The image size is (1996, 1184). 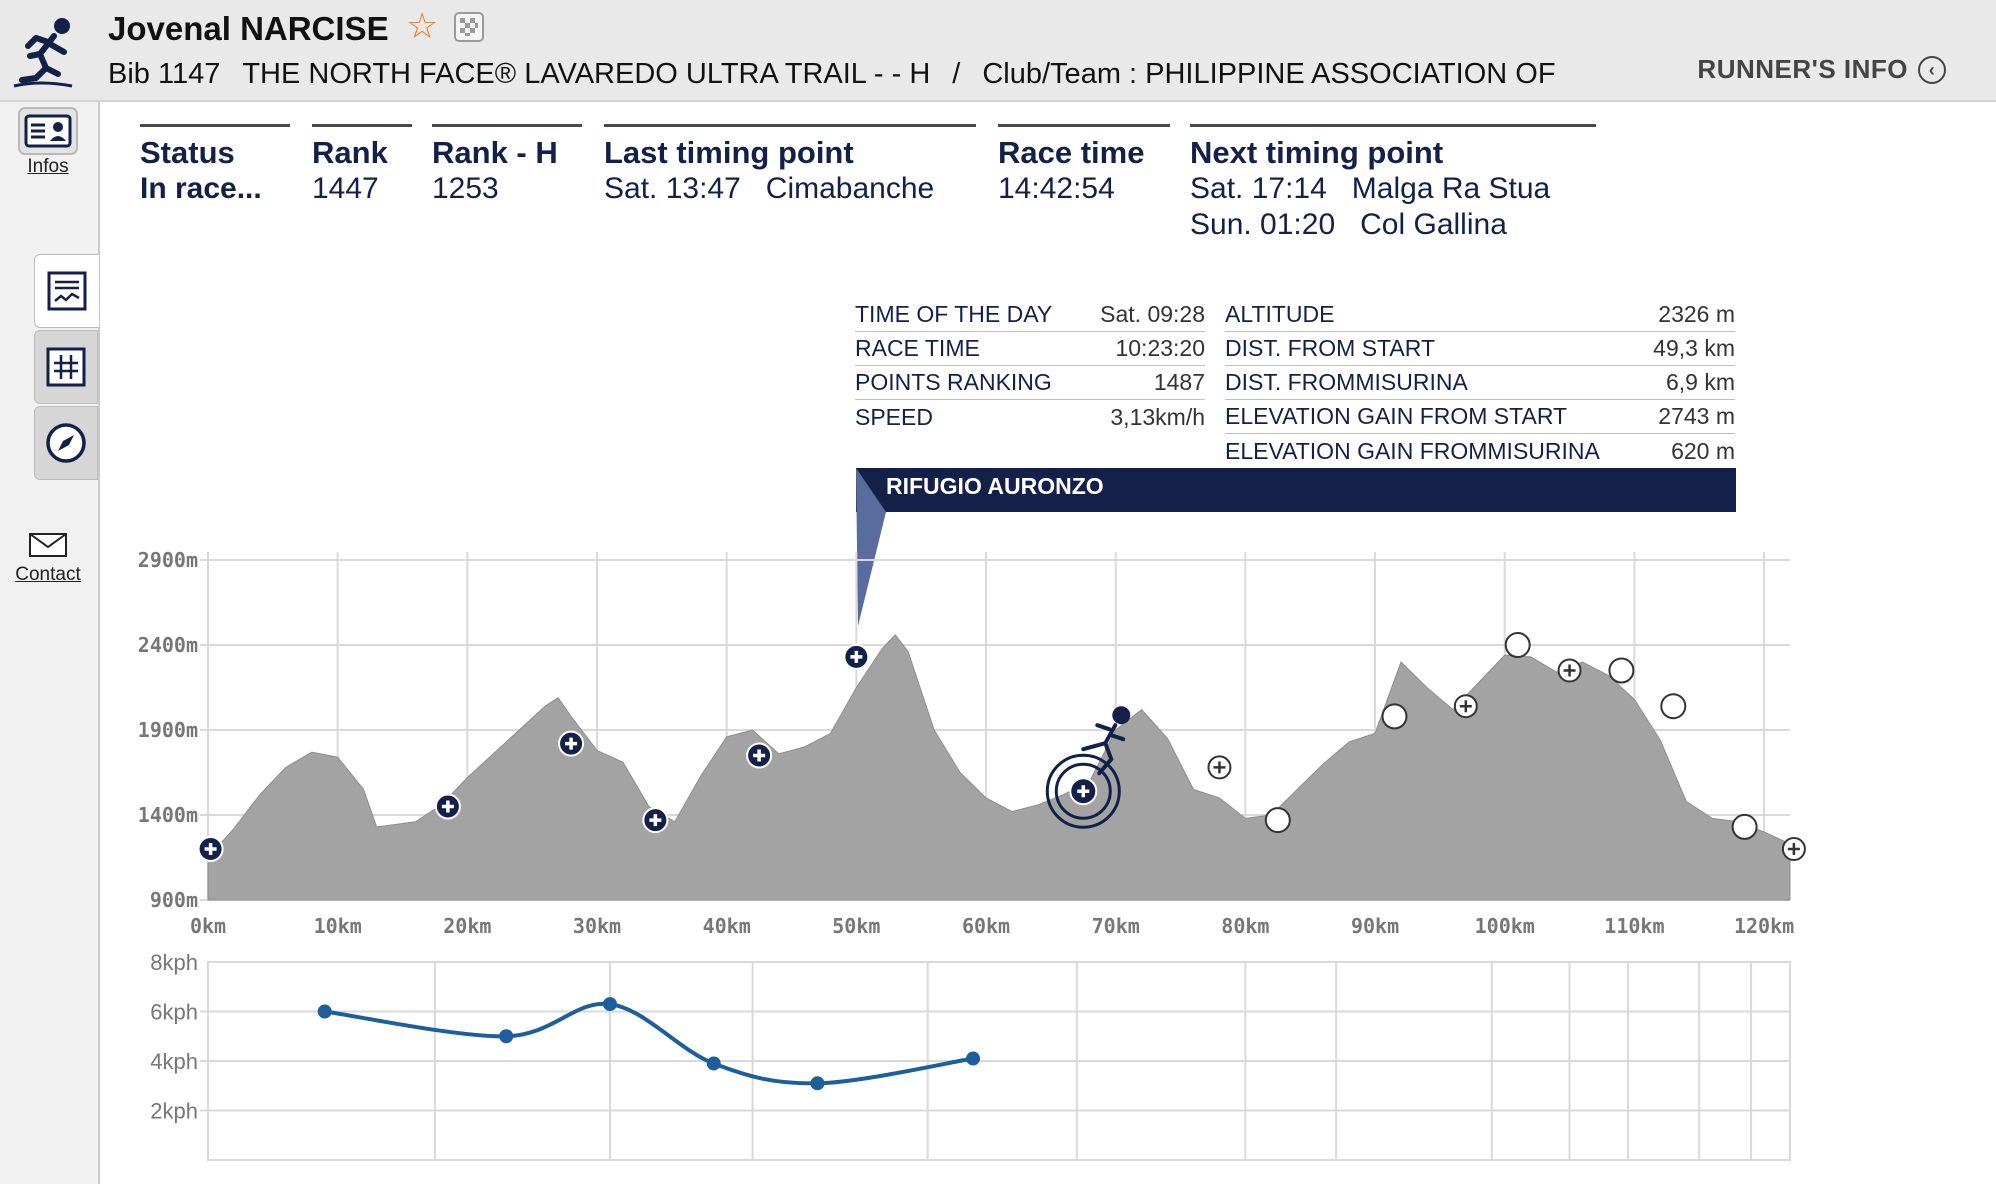 I want to click on tab-map, so click(x=66, y=443).